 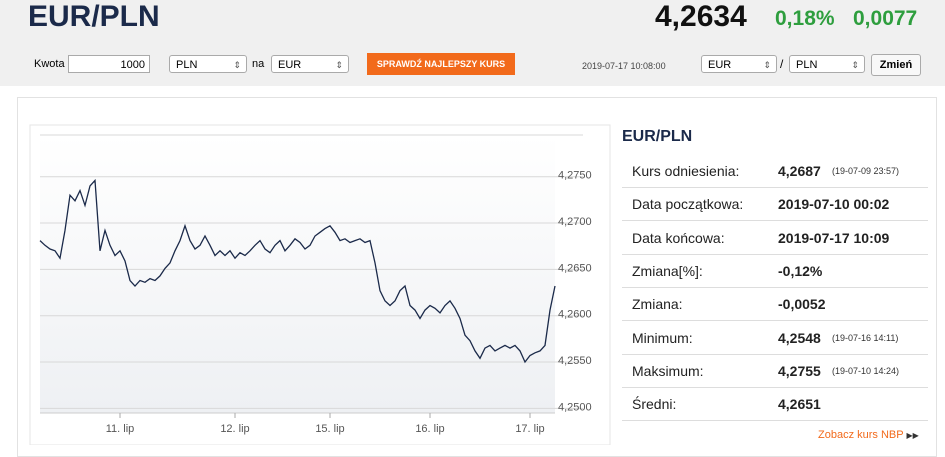 What do you see at coordinates (575, 222) in the screenshot?
I see `y-tick-label: 4,2700` at bounding box center [575, 222].